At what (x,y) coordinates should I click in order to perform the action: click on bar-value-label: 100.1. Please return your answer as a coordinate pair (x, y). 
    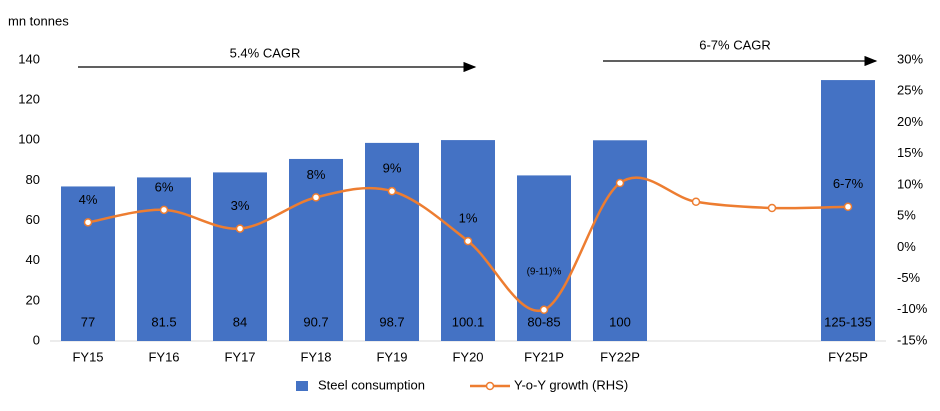
    Looking at the image, I should click on (468, 321).